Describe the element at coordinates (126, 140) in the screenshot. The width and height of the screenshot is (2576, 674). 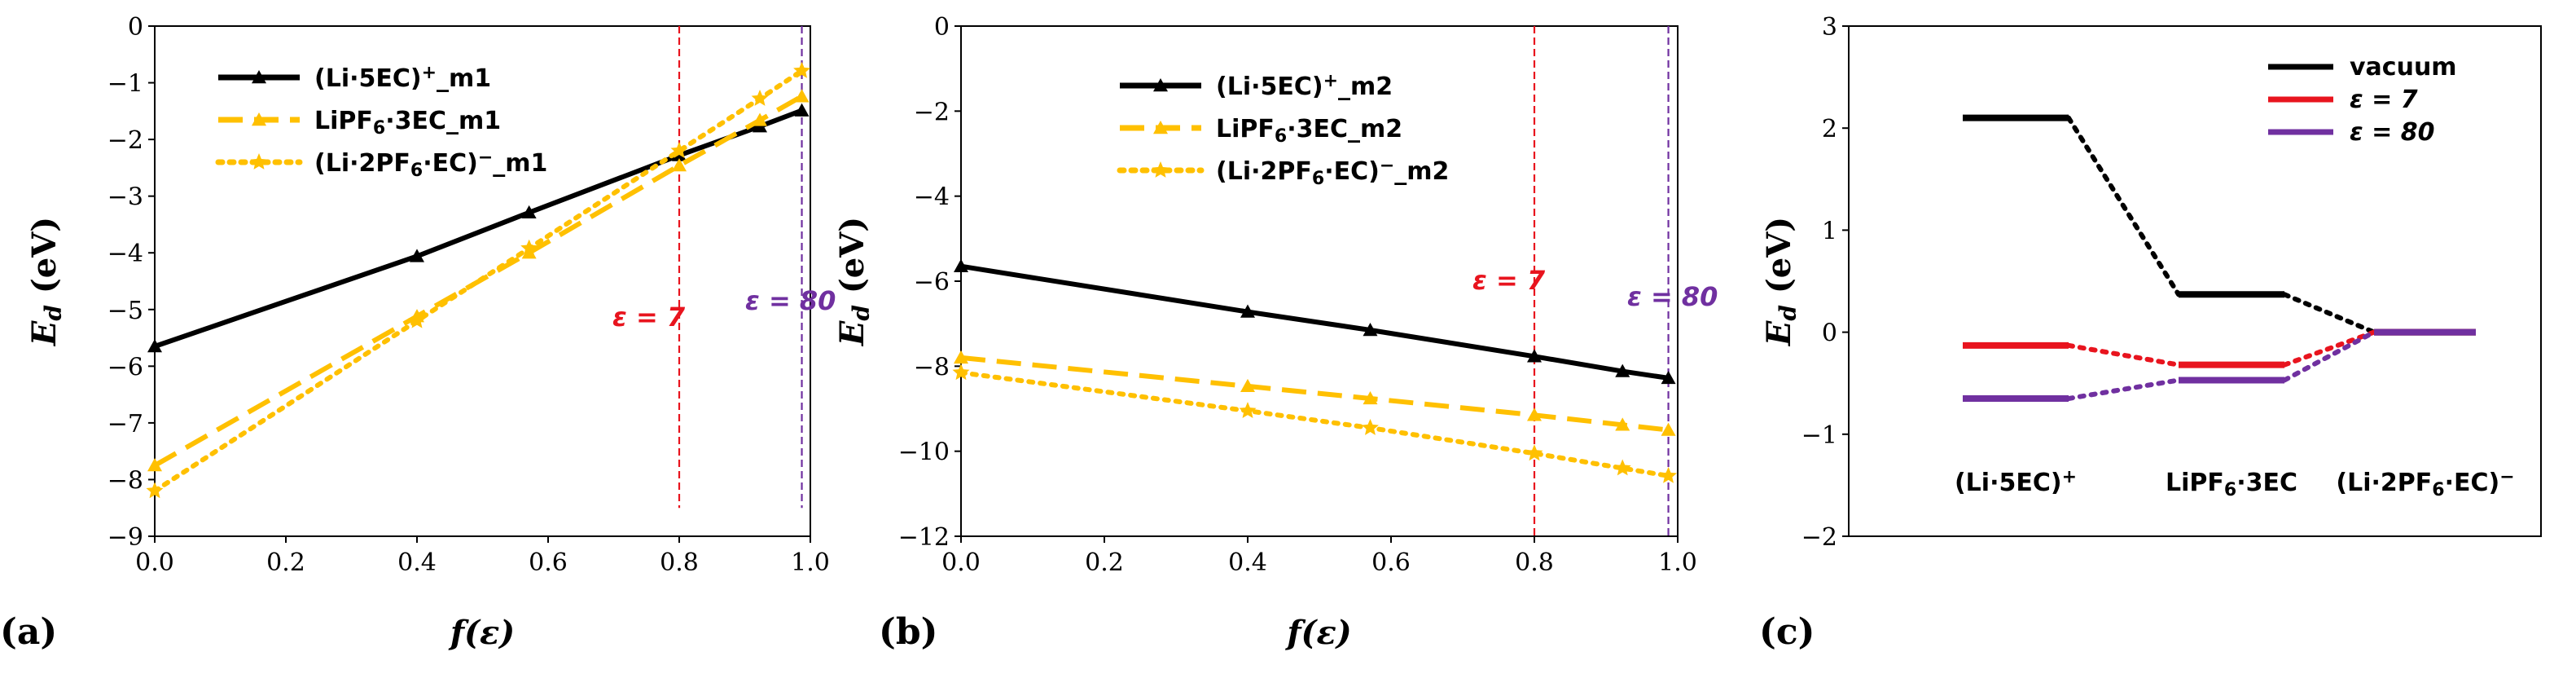
I see `panel-a-ytick-label: −2` at that location.